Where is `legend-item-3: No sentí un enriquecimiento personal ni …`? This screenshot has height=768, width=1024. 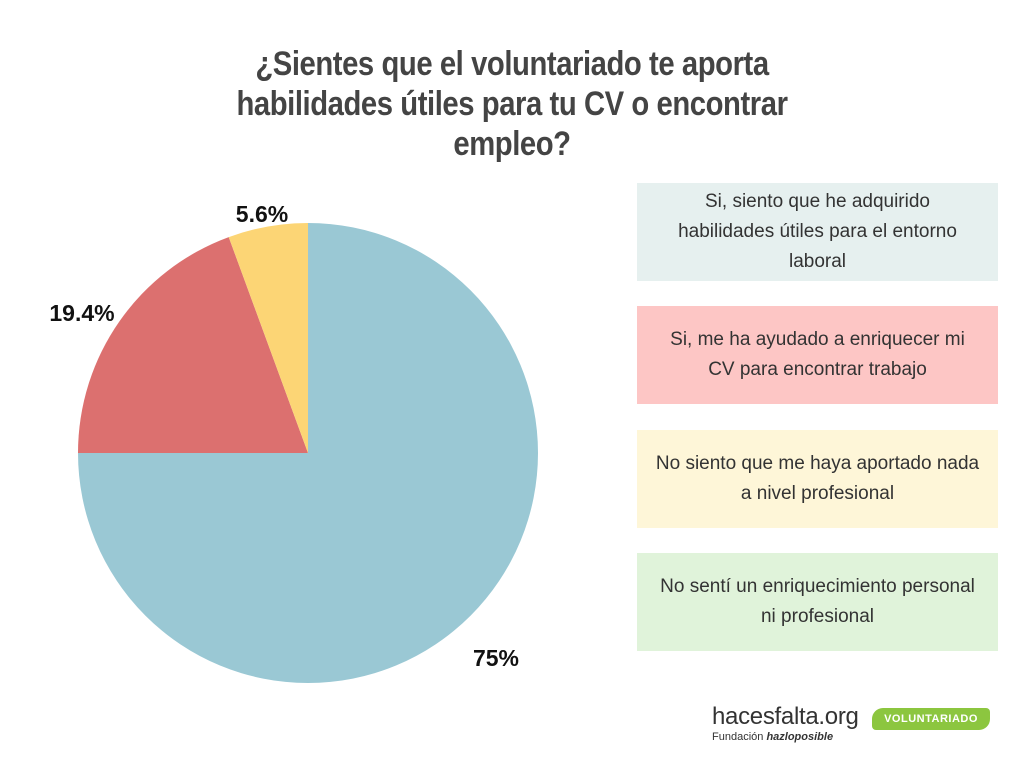 legend-item-3: No sentí un enriquecimiento personal ni … is located at coordinates (817, 602).